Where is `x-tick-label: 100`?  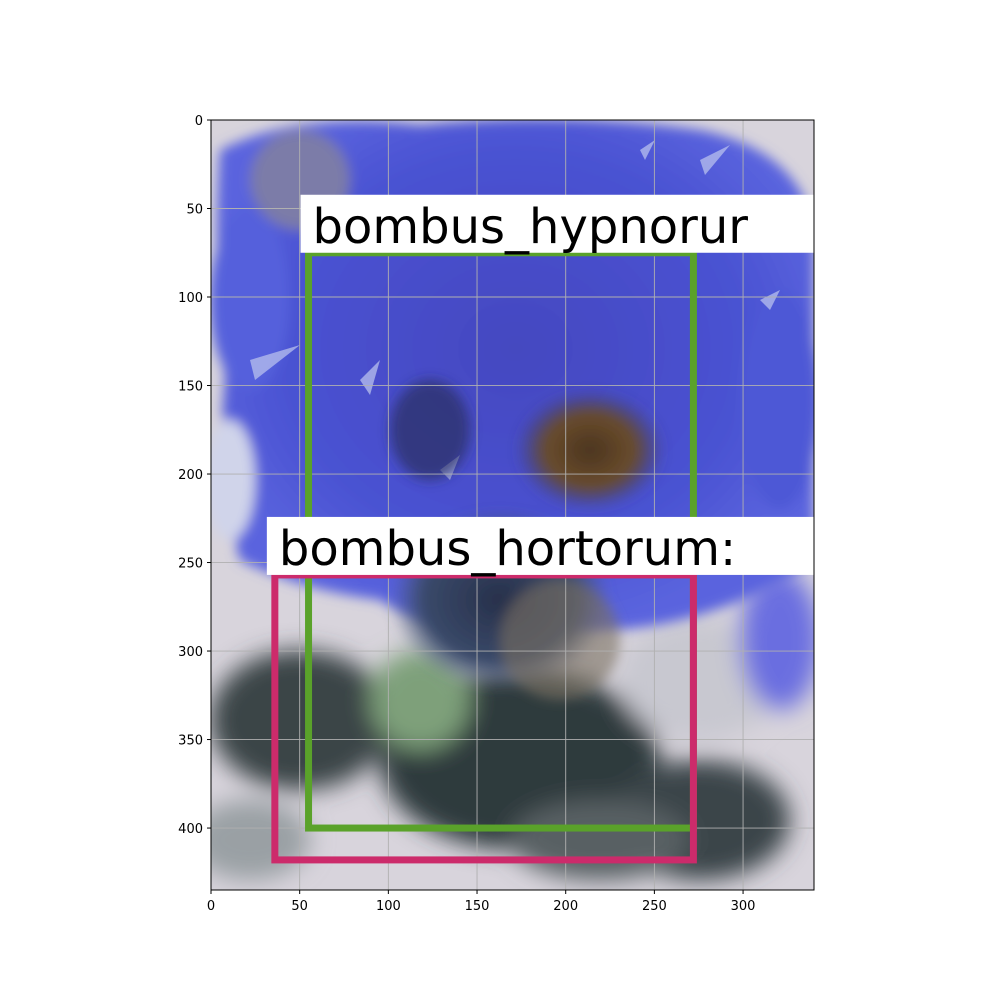 x-tick-label: 100 is located at coordinates (388, 906).